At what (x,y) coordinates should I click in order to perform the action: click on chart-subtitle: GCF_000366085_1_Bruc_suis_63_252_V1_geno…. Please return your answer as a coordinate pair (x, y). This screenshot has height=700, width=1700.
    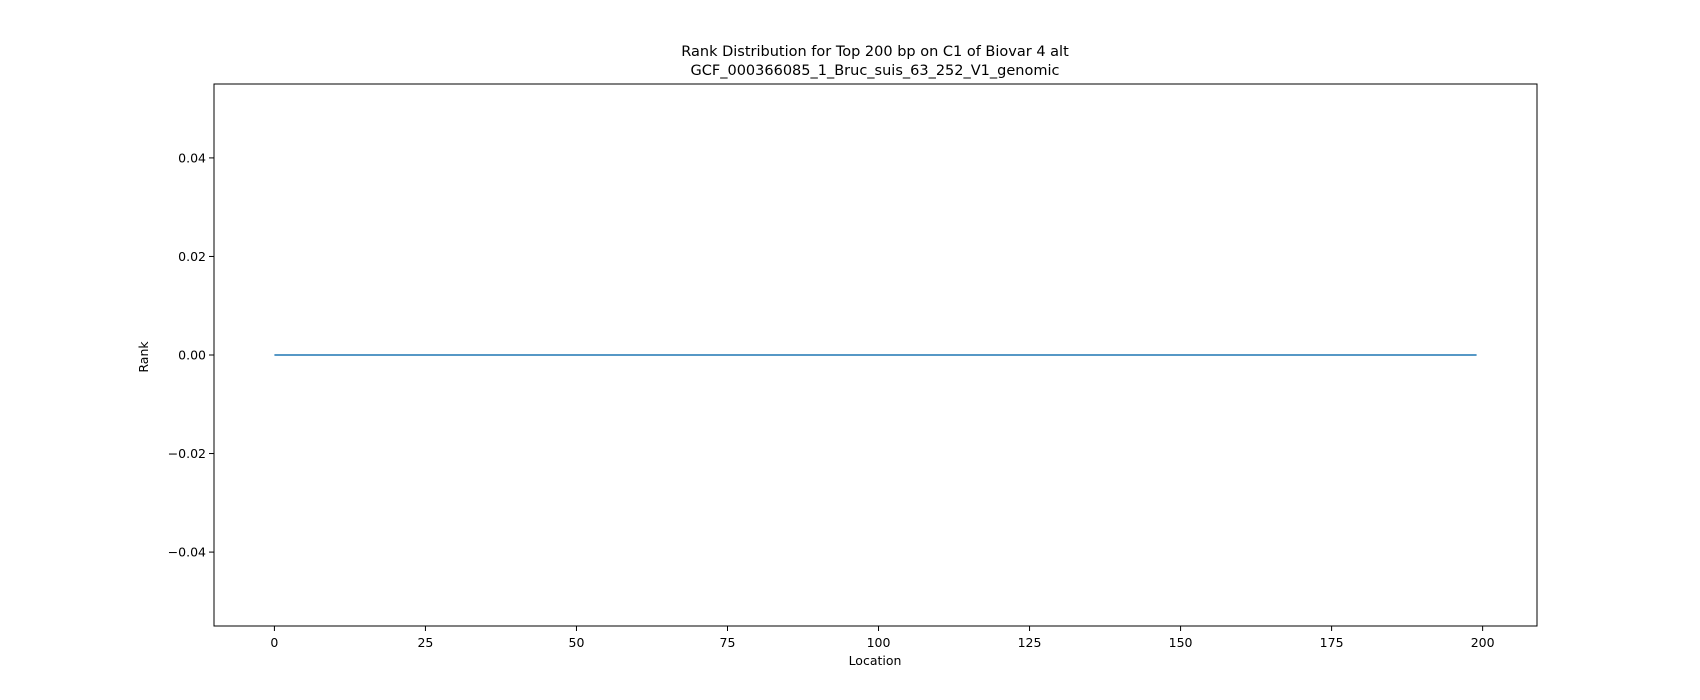
    Looking at the image, I should click on (875, 71).